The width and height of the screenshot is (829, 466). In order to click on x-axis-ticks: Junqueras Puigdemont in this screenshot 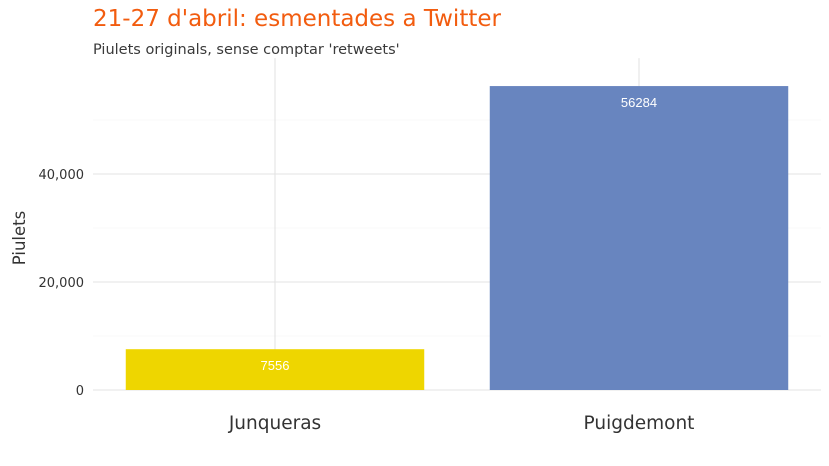, I will do `click(461, 423)`.